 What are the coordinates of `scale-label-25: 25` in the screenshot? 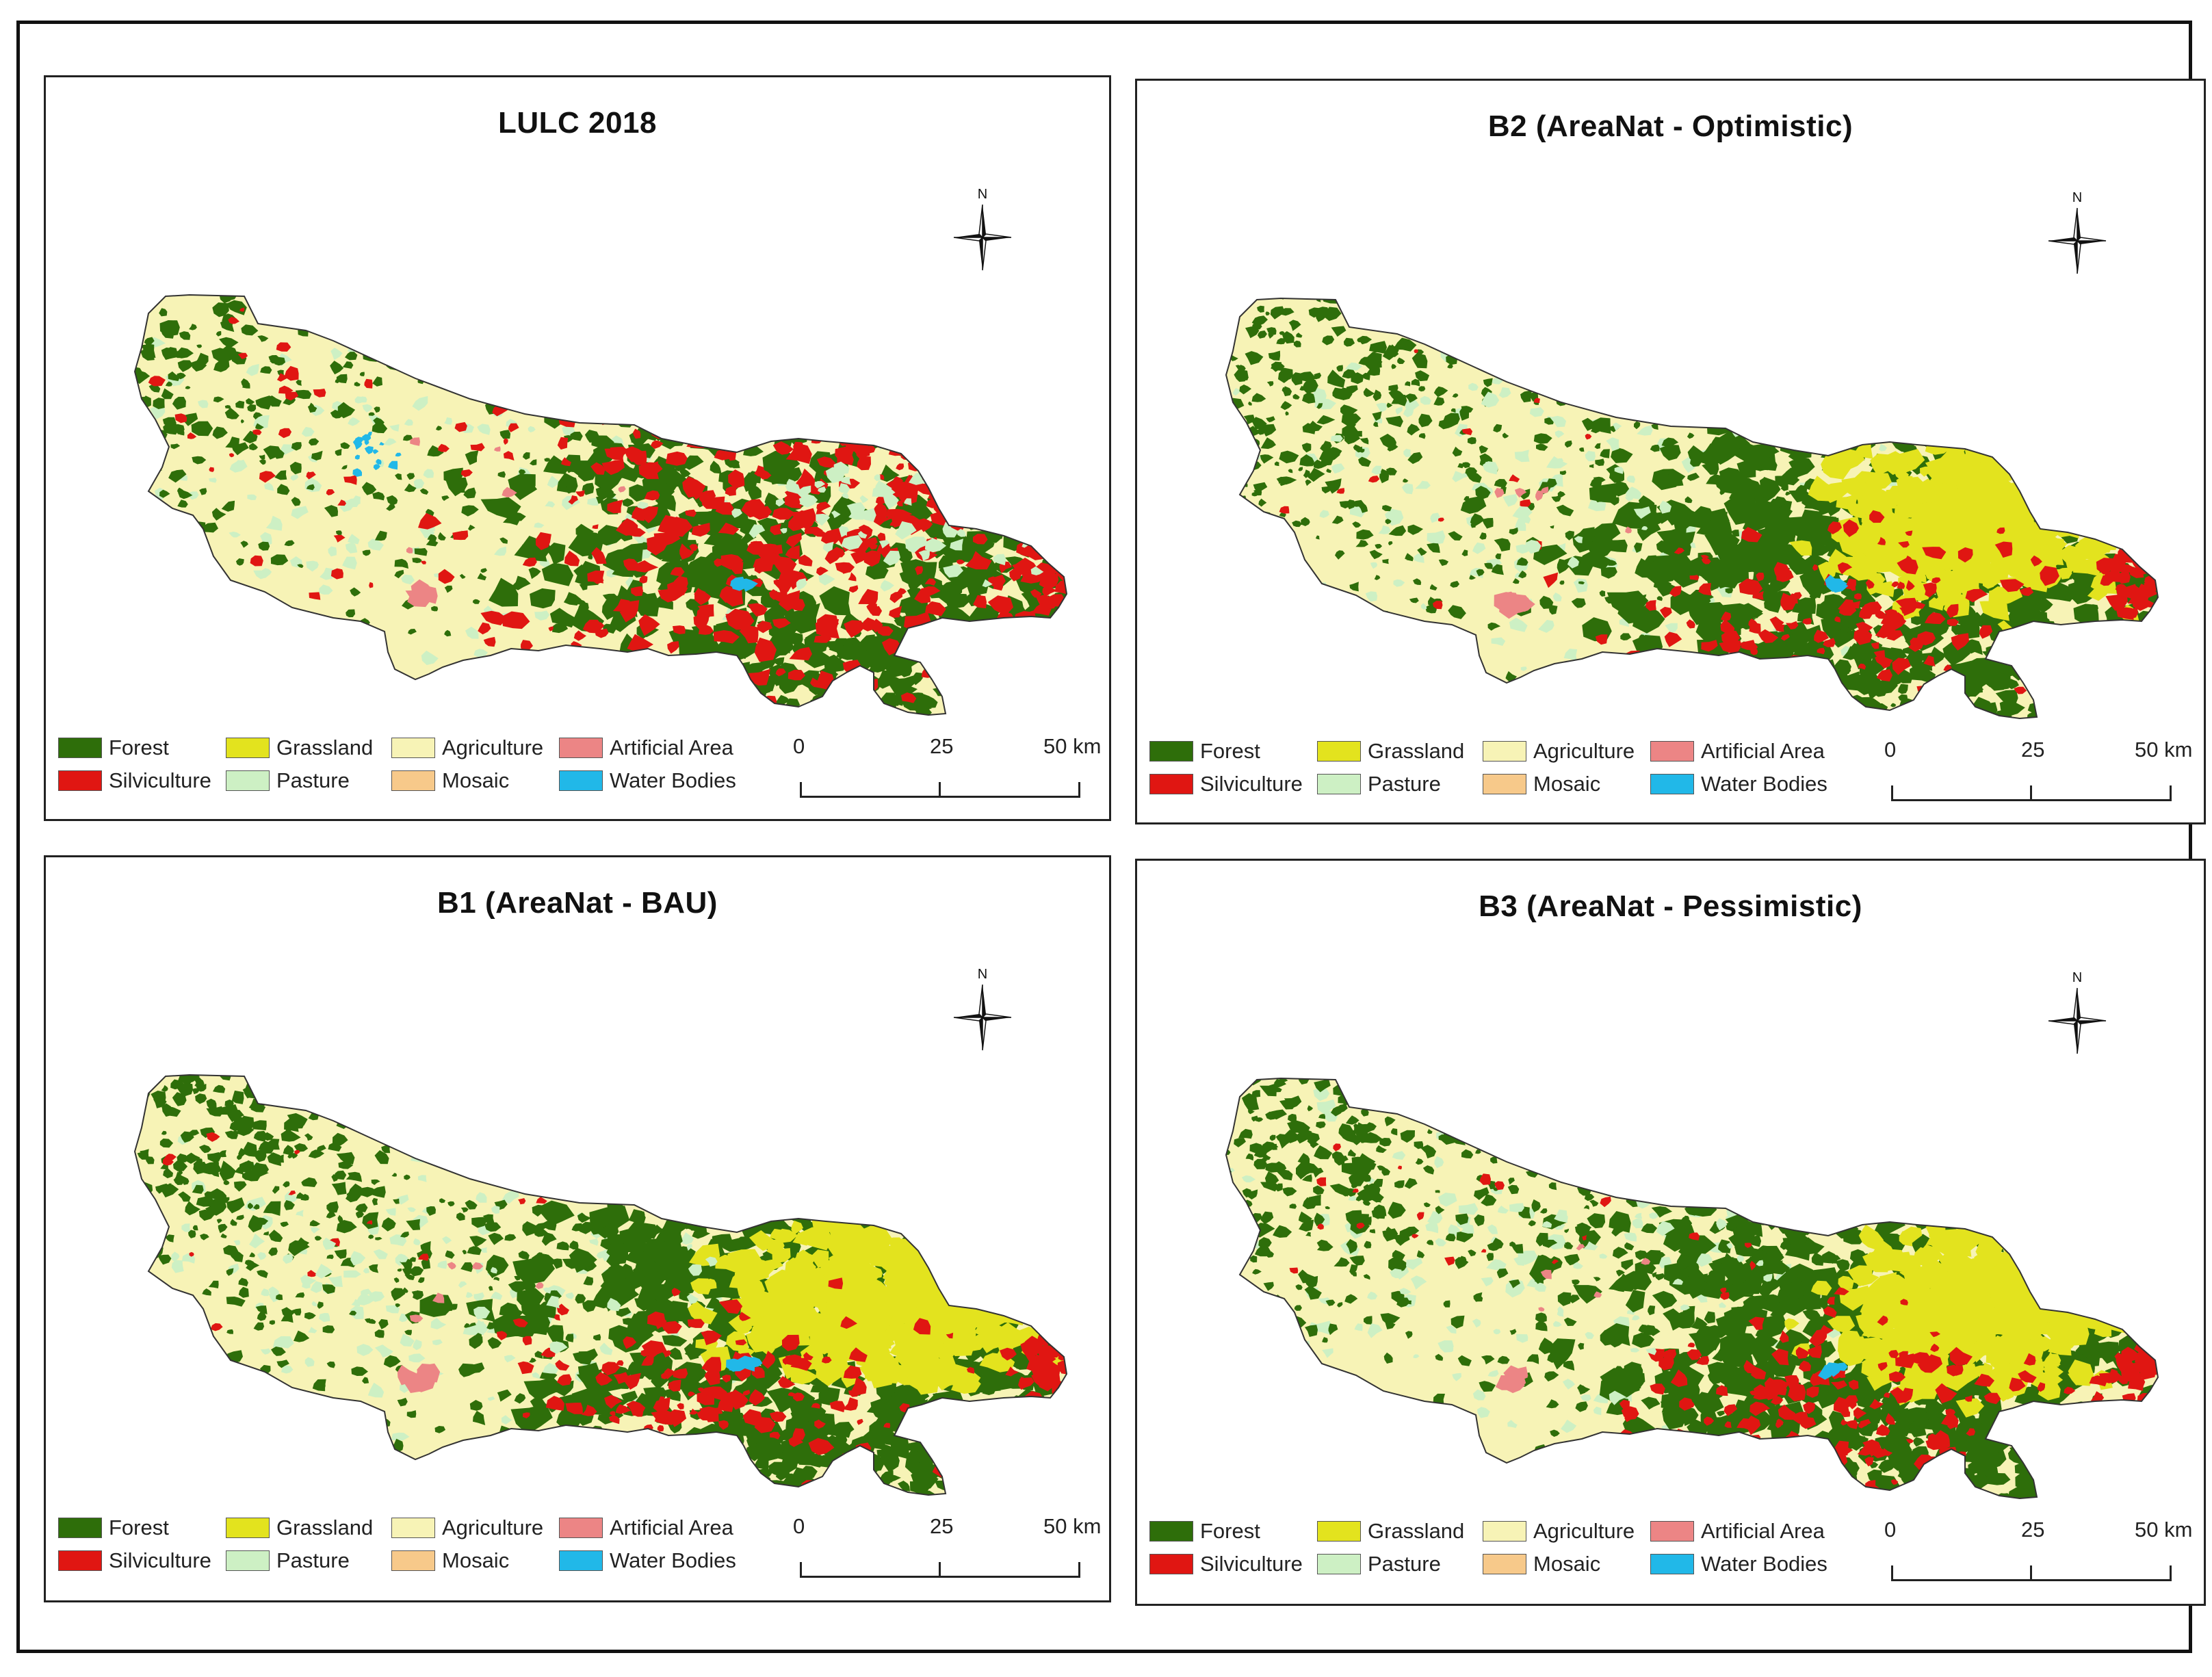 It's located at (942, 746).